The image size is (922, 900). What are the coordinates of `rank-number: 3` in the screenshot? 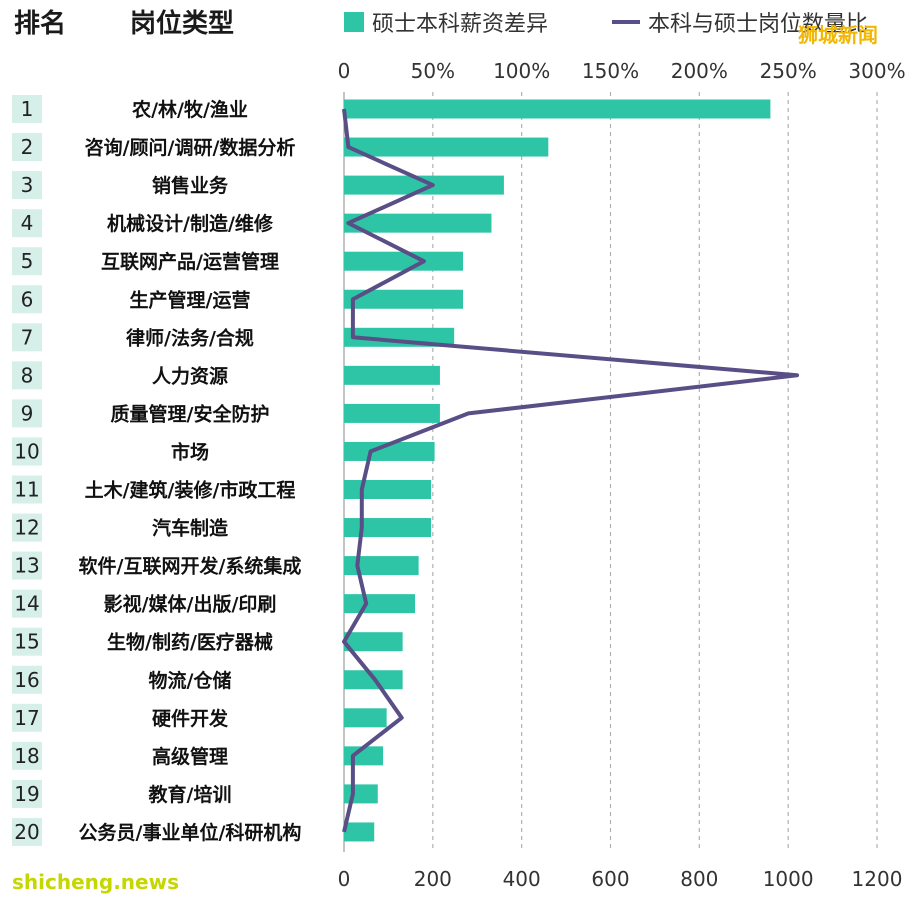 It's located at (27, 185).